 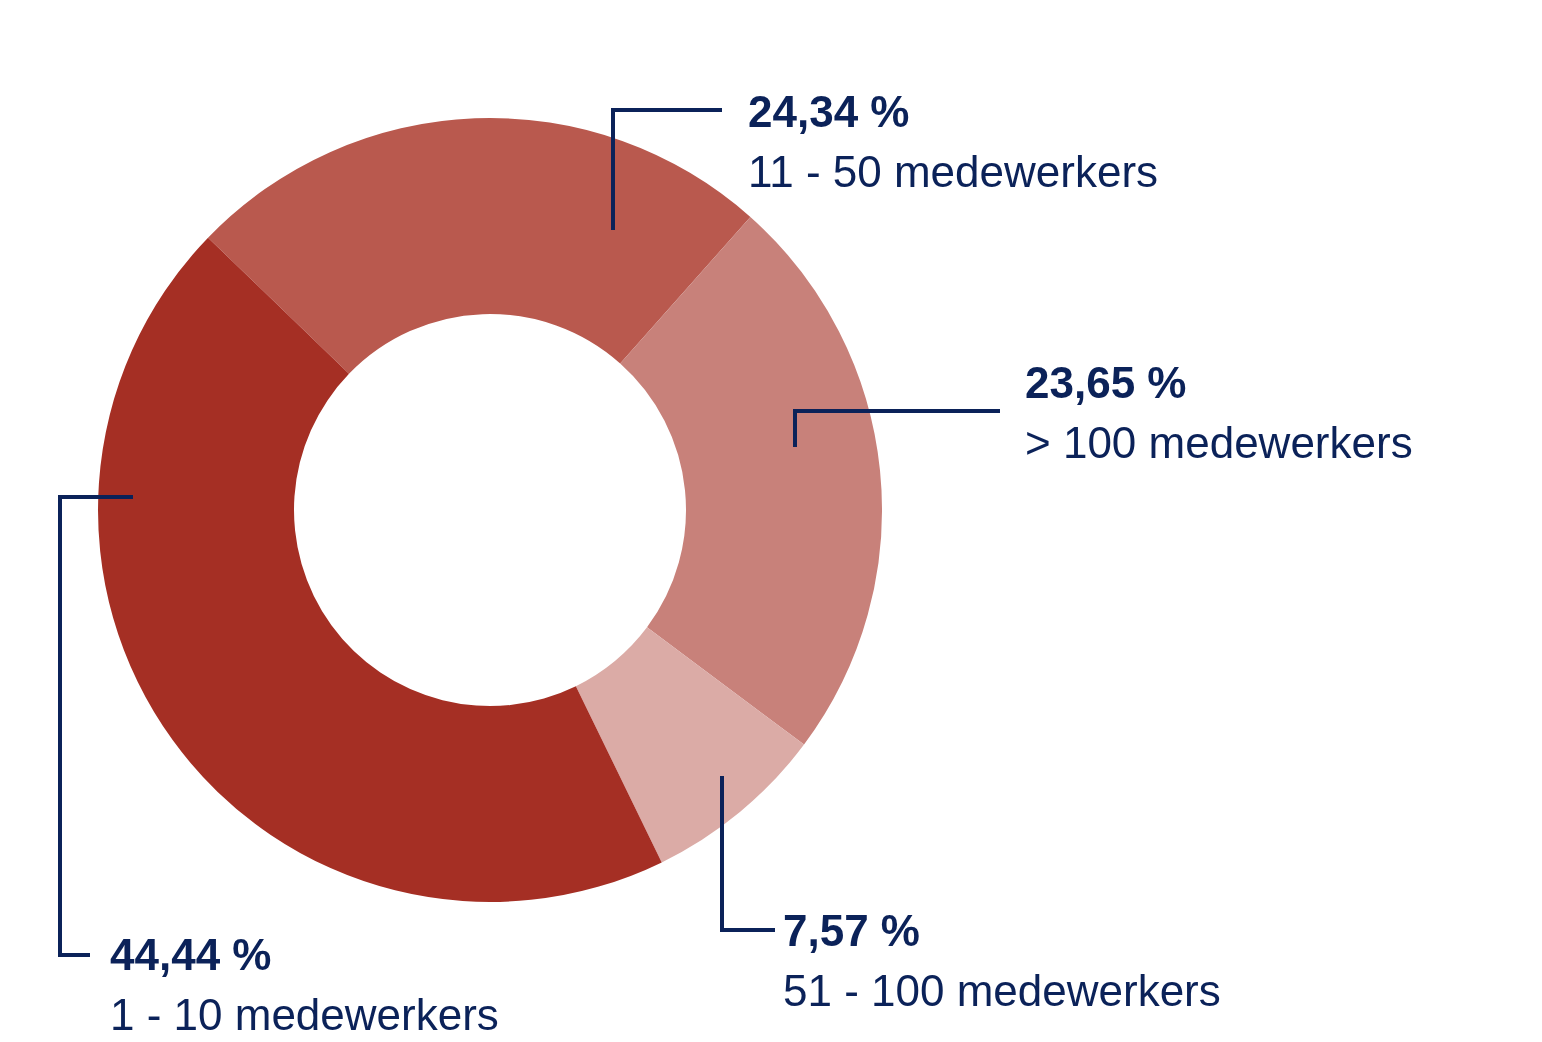 I want to click on data-label: 23,65 %, so click(x=1106, y=382).